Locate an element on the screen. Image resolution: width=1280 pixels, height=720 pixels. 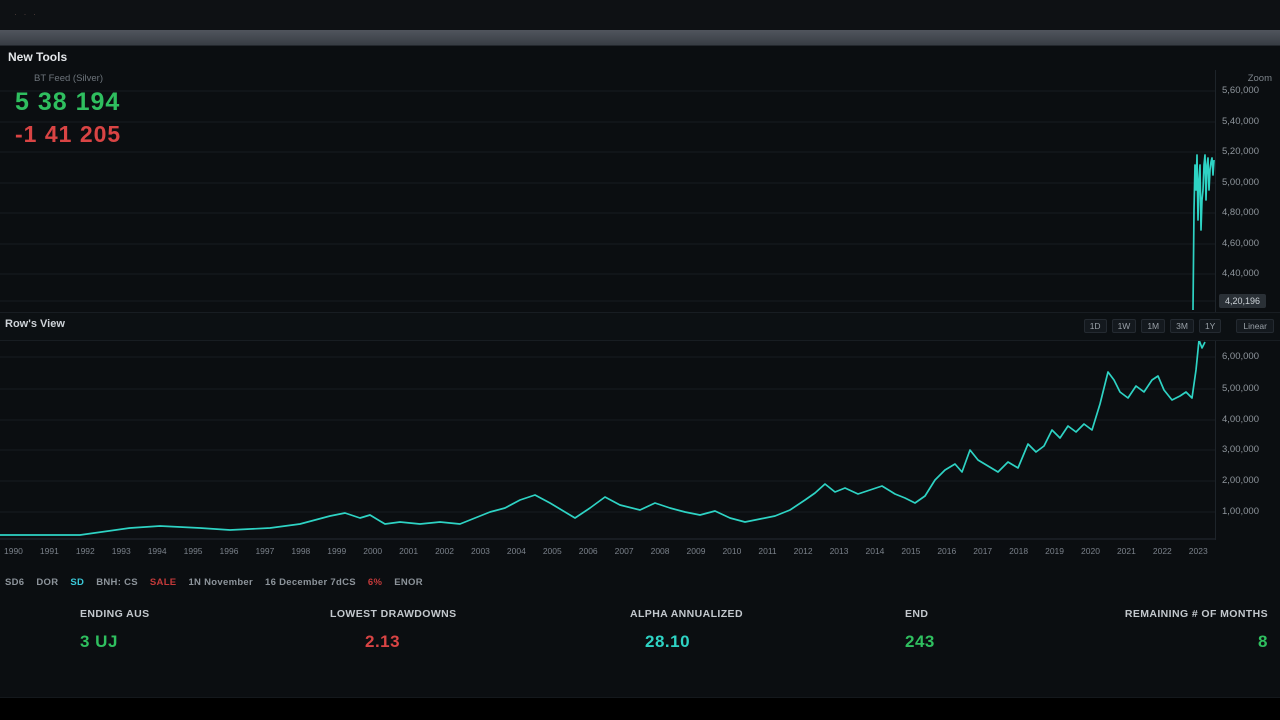
toolbar-strip is located at coordinates (640, 38).